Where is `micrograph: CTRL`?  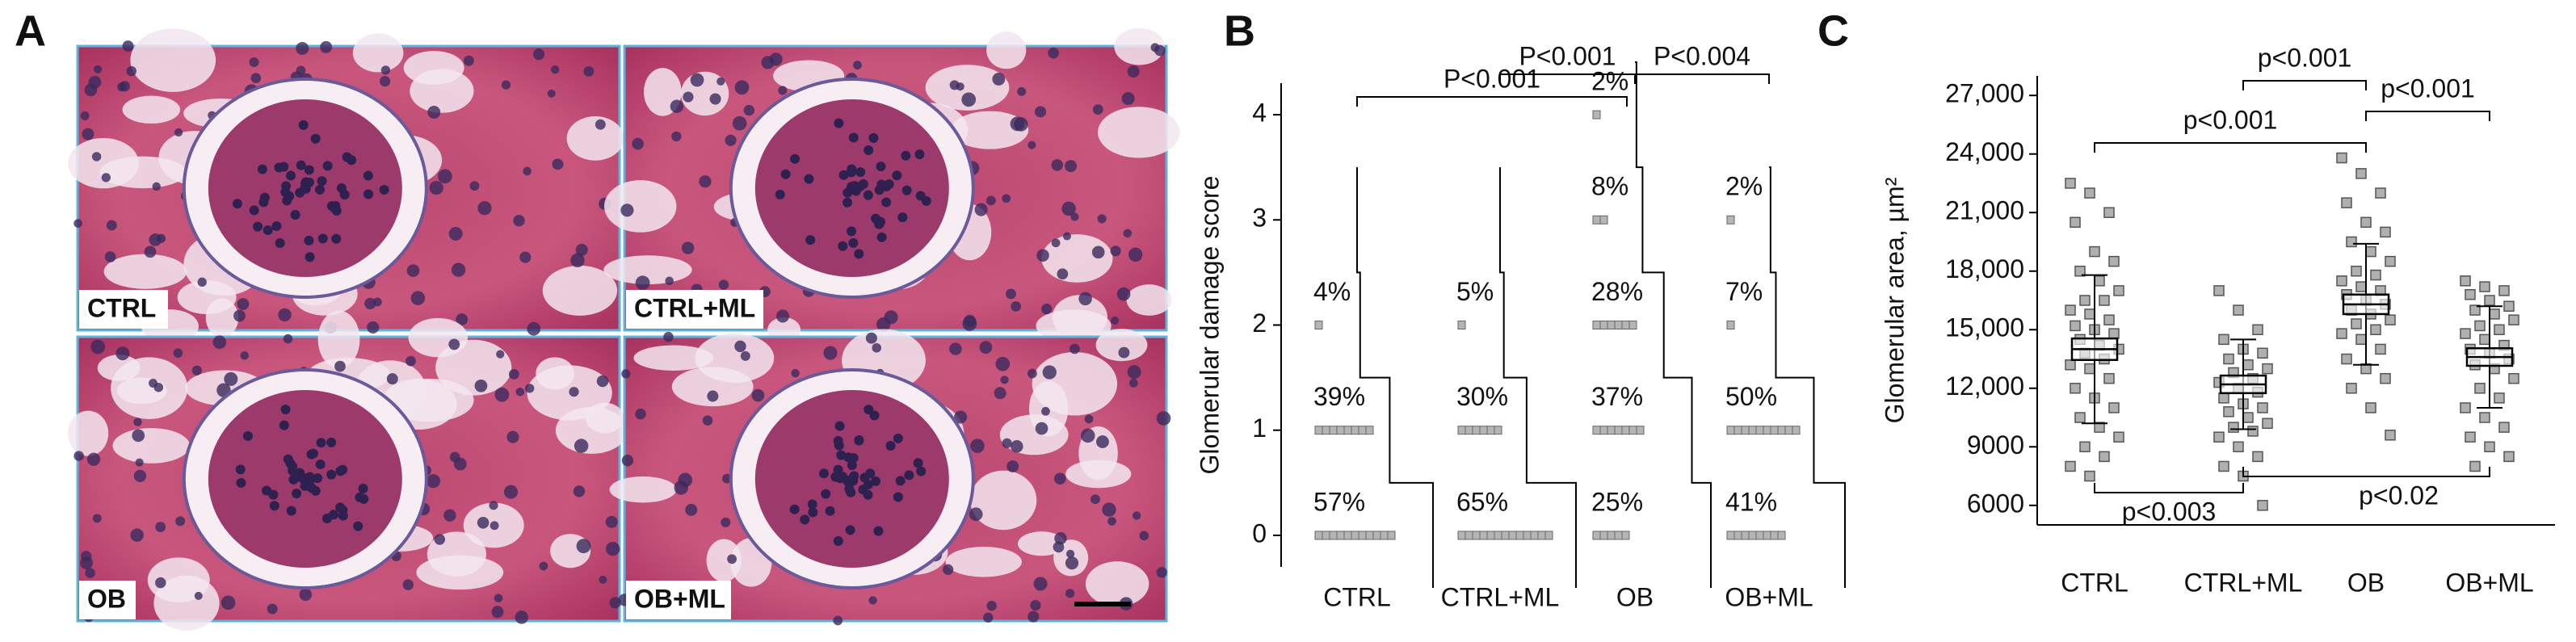 micrograph: CTRL is located at coordinates (346, 185).